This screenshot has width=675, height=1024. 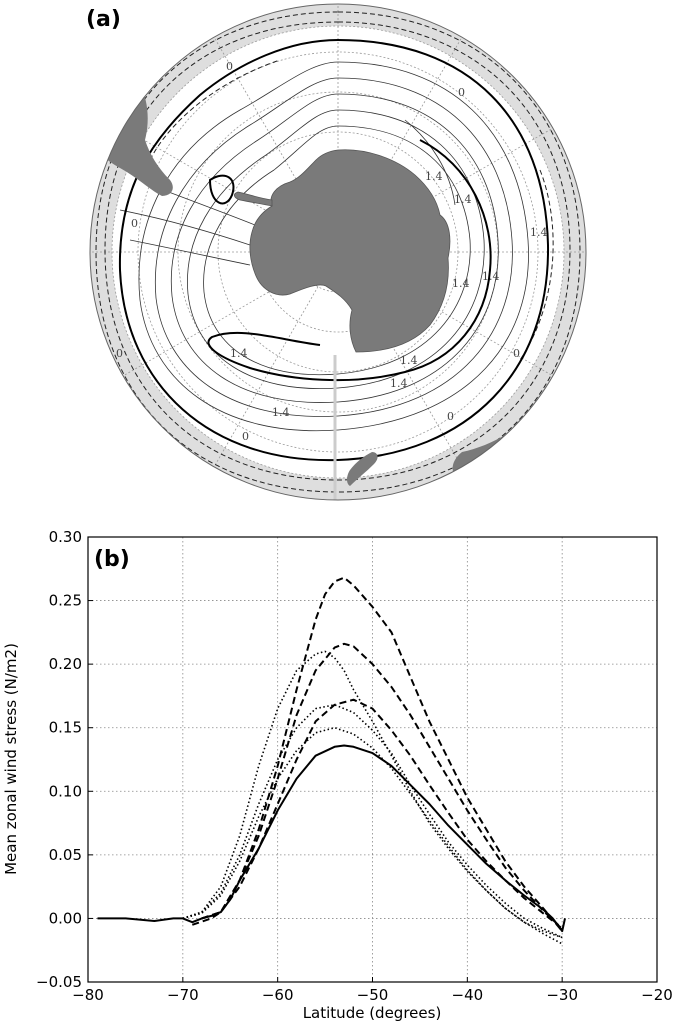 What do you see at coordinates (183, 995) in the screenshot?
I see `x-tick-label: −70` at bounding box center [183, 995].